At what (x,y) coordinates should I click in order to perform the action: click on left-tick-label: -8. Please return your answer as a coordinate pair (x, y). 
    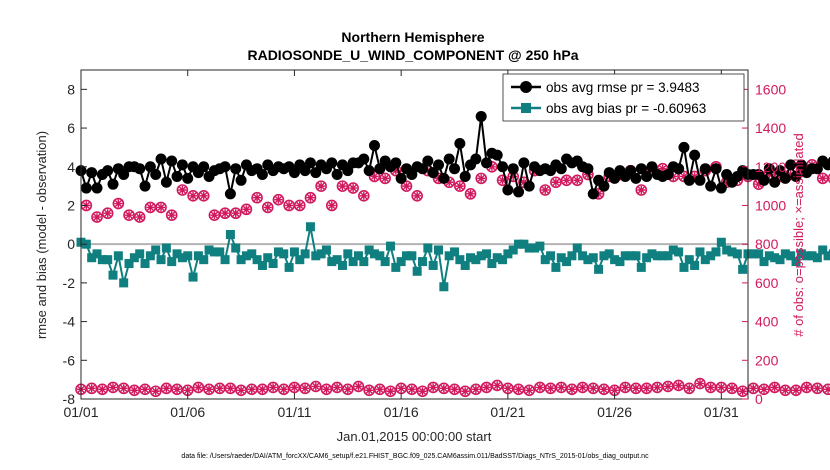
    Looking at the image, I should click on (69, 399).